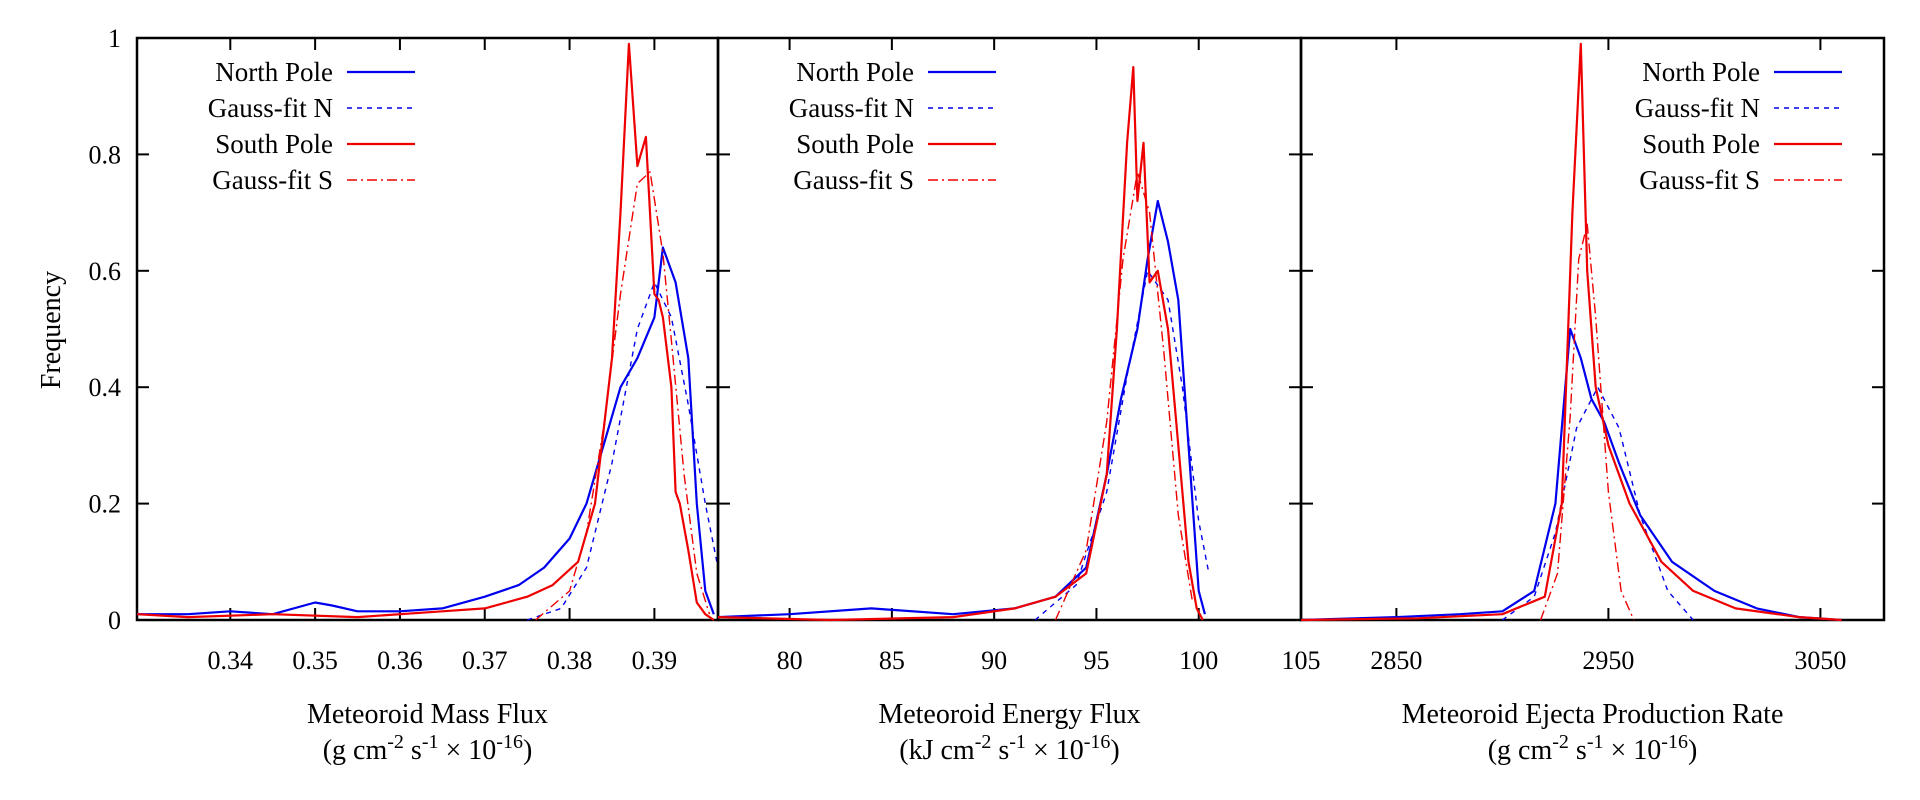 Image resolution: width=1920 pixels, height=800 pixels. I want to click on x-tick-label: 80, so click(790, 660).